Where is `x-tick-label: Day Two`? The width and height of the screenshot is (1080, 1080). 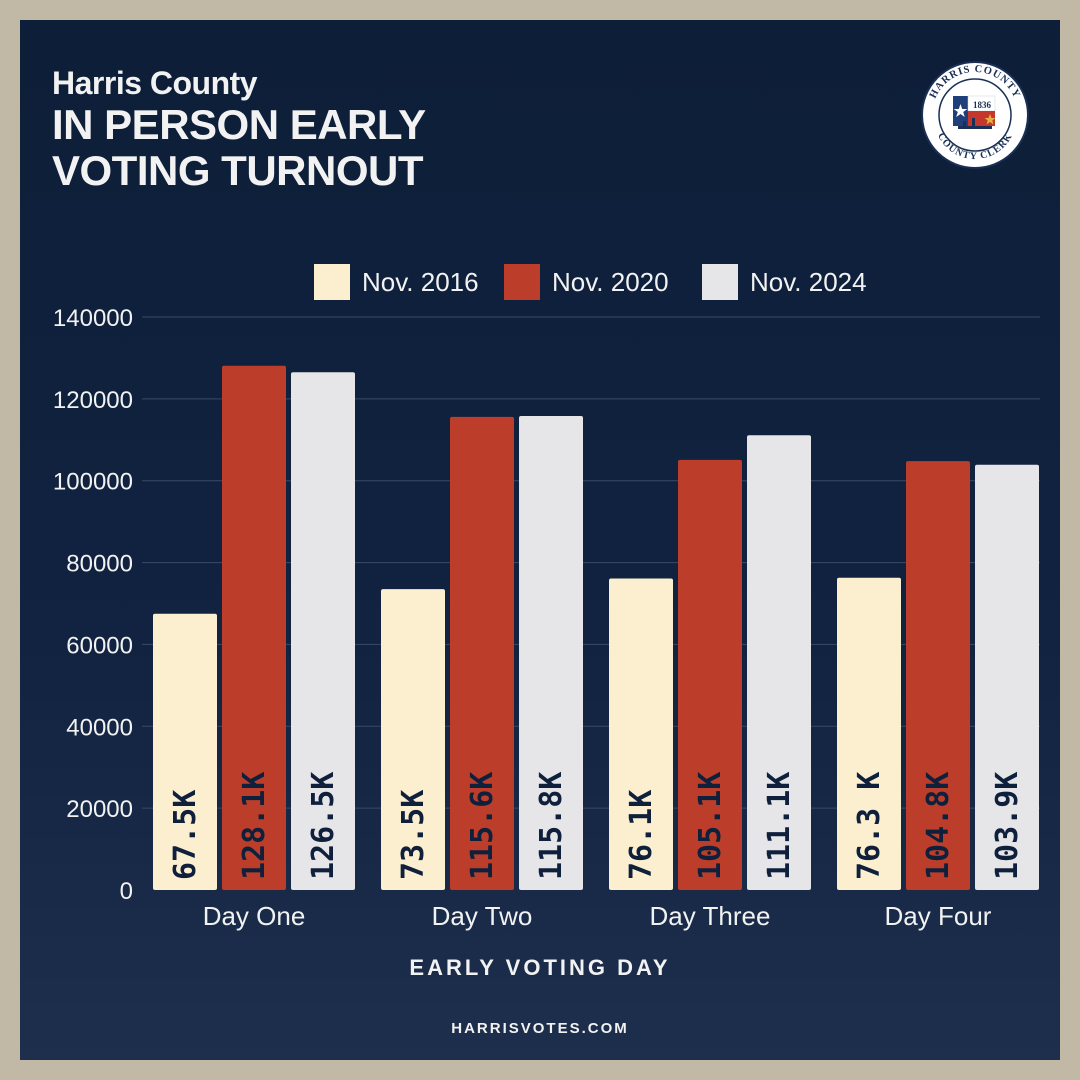
x-tick-label: Day Two is located at coordinates (482, 916).